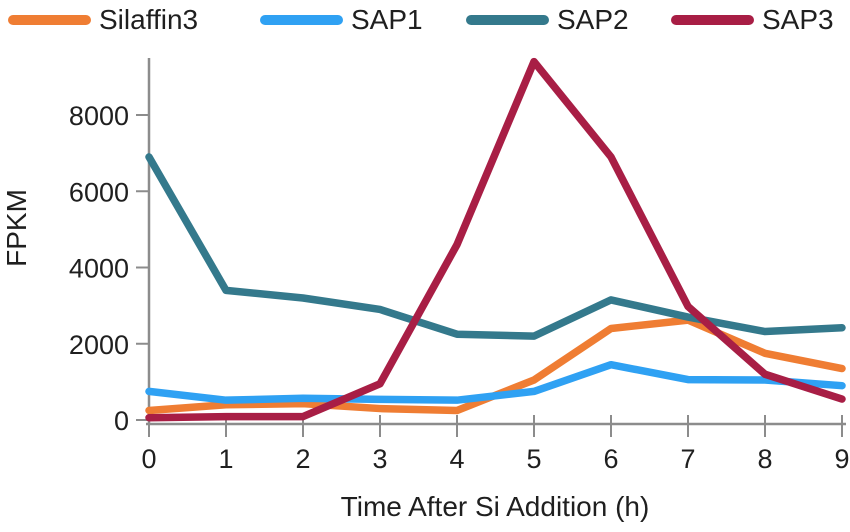  What do you see at coordinates (302, 459) in the screenshot?
I see `x-tick-label: 2` at bounding box center [302, 459].